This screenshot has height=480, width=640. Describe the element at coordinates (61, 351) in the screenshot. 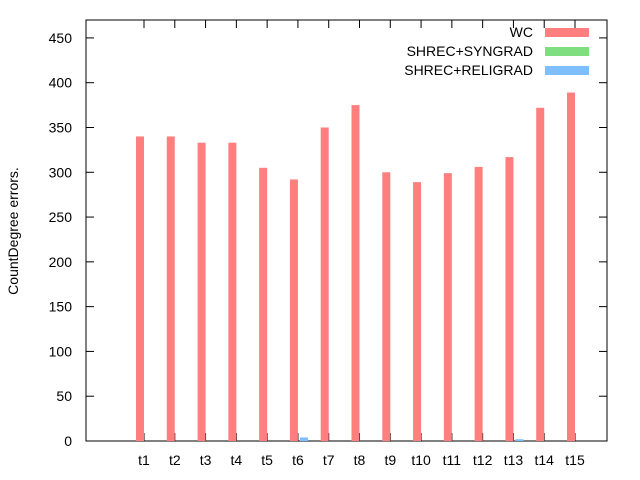

I see `y-tick-label: 100` at that location.